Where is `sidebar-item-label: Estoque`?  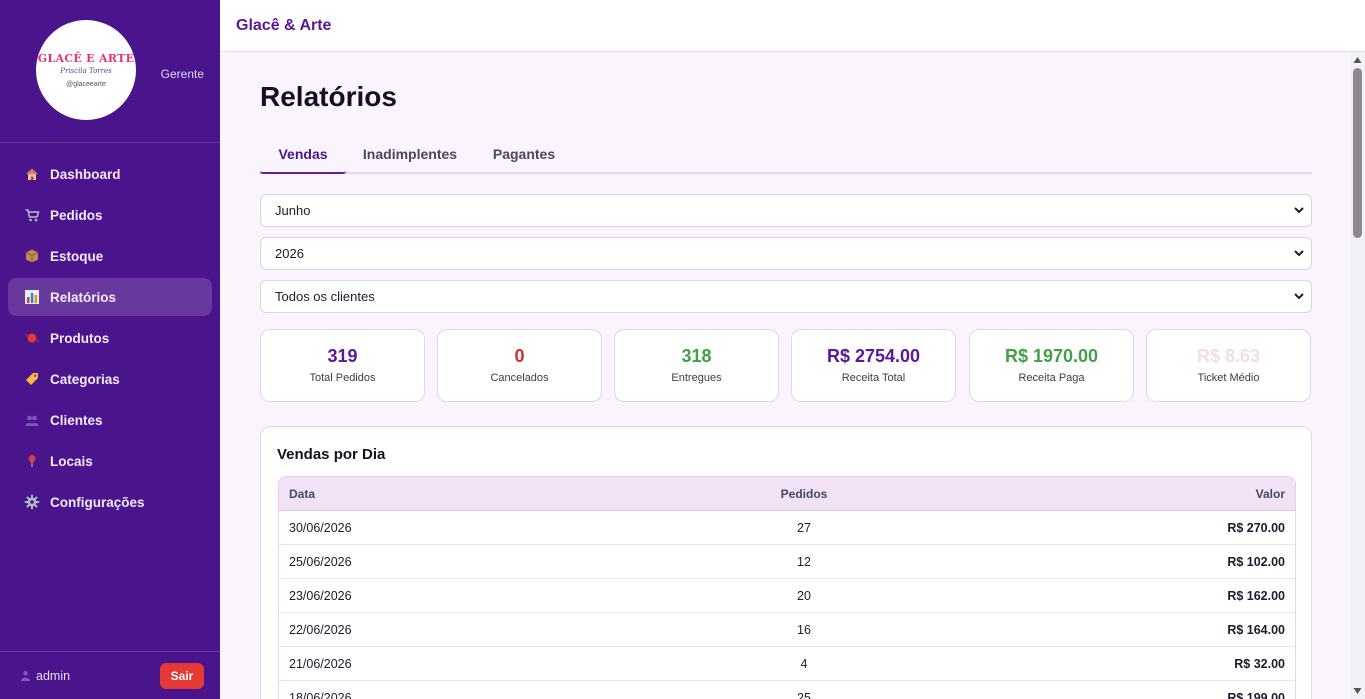 sidebar-item-label: Estoque is located at coordinates (77, 256).